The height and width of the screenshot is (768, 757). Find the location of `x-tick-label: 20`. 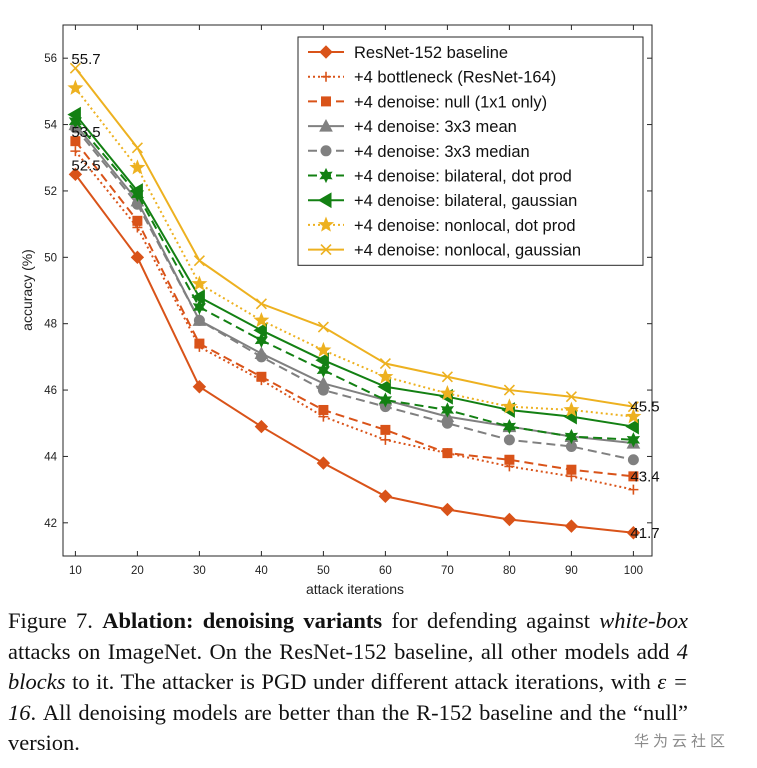

x-tick-label: 20 is located at coordinates (137, 571).